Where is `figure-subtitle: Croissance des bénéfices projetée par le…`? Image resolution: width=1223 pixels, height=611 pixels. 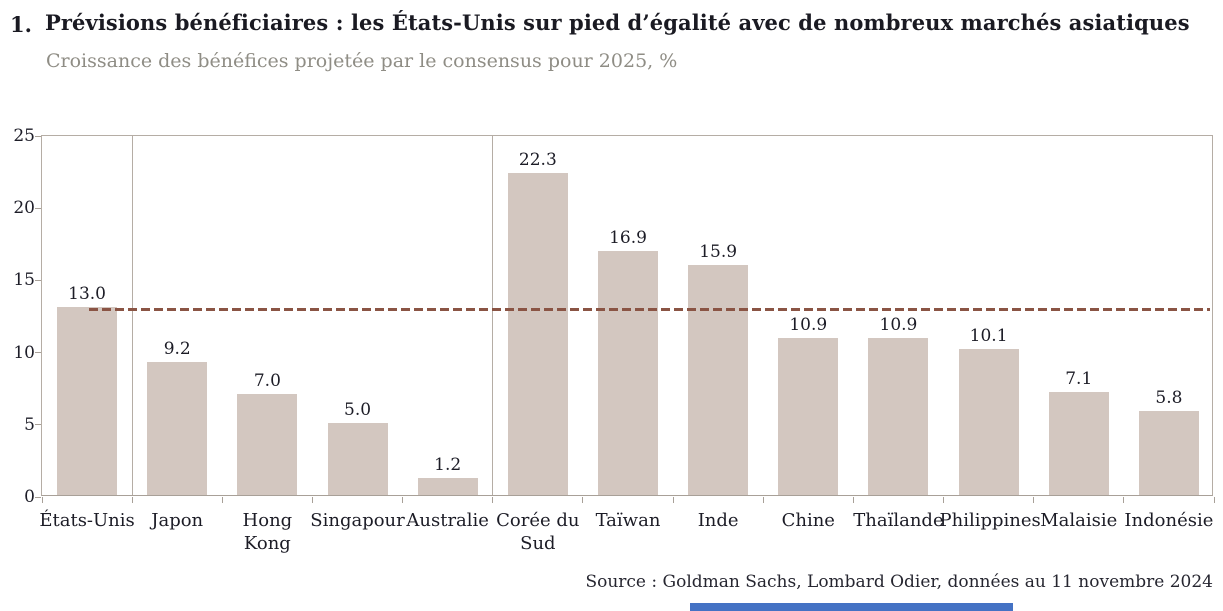 figure-subtitle: Croissance des bénéfices projetée par le… is located at coordinates (362, 61).